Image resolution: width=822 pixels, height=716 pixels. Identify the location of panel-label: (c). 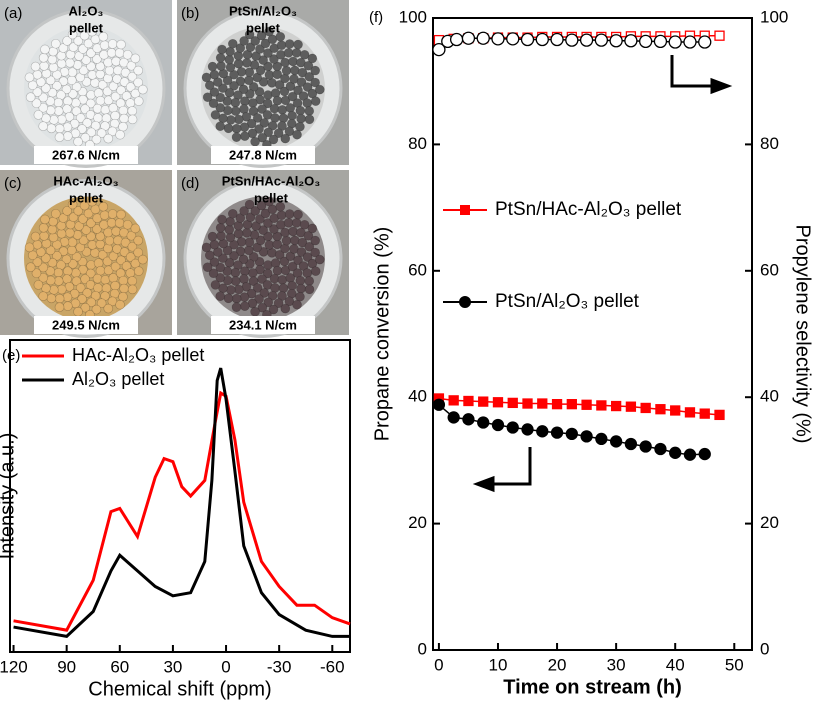
(13, 183).